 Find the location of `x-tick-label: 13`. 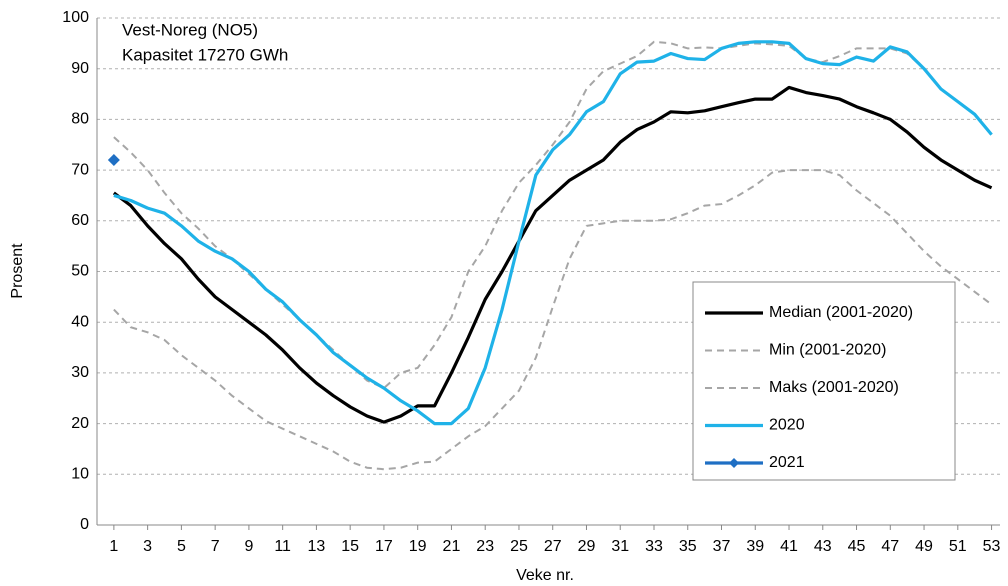

x-tick-label: 13 is located at coordinates (317, 546).